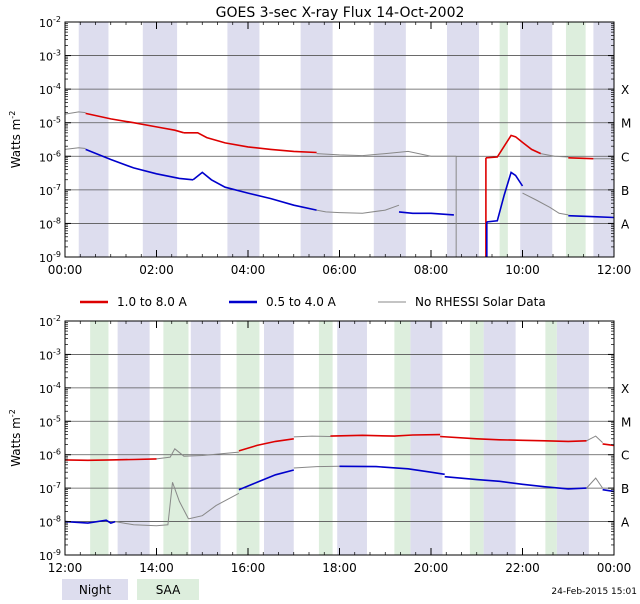  What do you see at coordinates (111, 460) in the screenshot?
I see `series-long_a` at bounding box center [111, 460].